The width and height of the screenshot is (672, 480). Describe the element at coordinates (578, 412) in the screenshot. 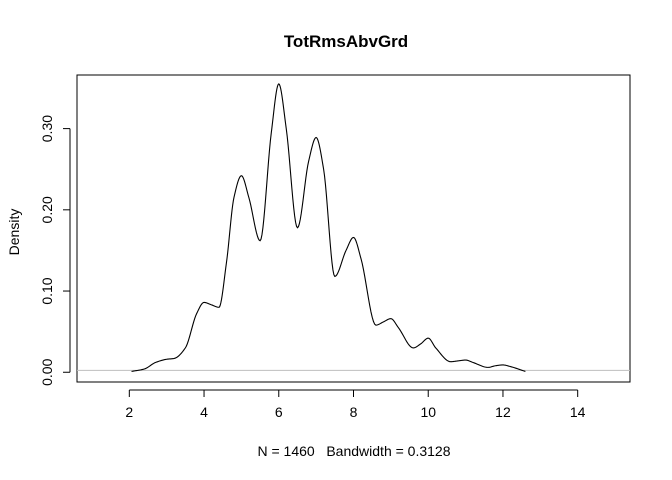

I see `x-tick-label: 14` at that location.